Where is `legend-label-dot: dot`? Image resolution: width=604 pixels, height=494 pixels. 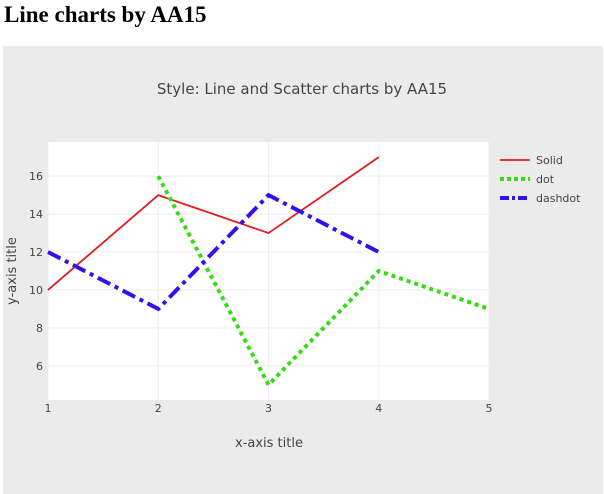
legend-label-dot: dot is located at coordinates (545, 179).